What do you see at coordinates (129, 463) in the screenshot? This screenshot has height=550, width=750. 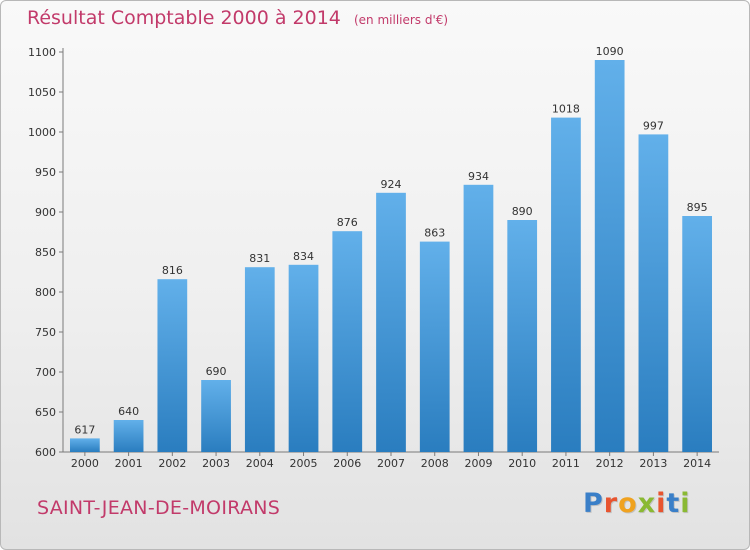 I see `x-tick-label-2001: 2001` at bounding box center [129, 463].